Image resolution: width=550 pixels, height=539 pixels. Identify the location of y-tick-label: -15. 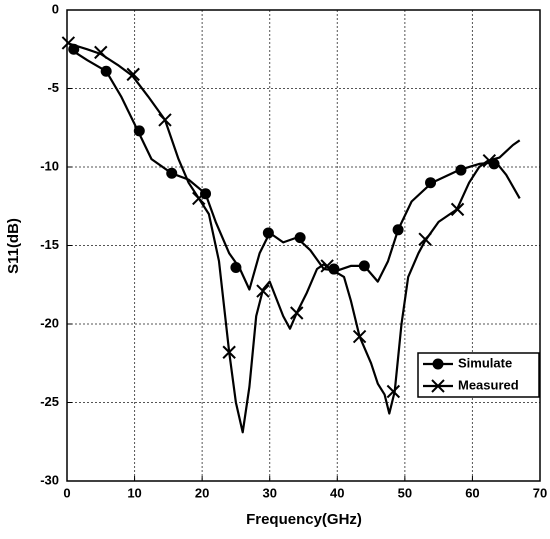
(49, 244).